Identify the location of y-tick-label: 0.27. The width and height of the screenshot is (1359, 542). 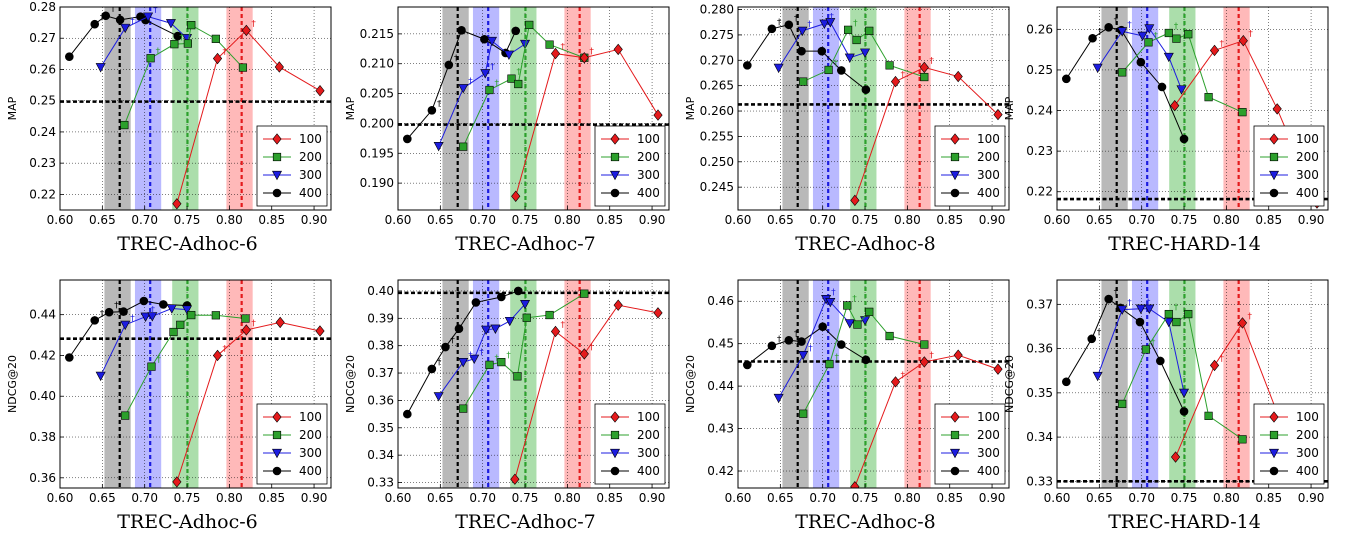
(42, 38).